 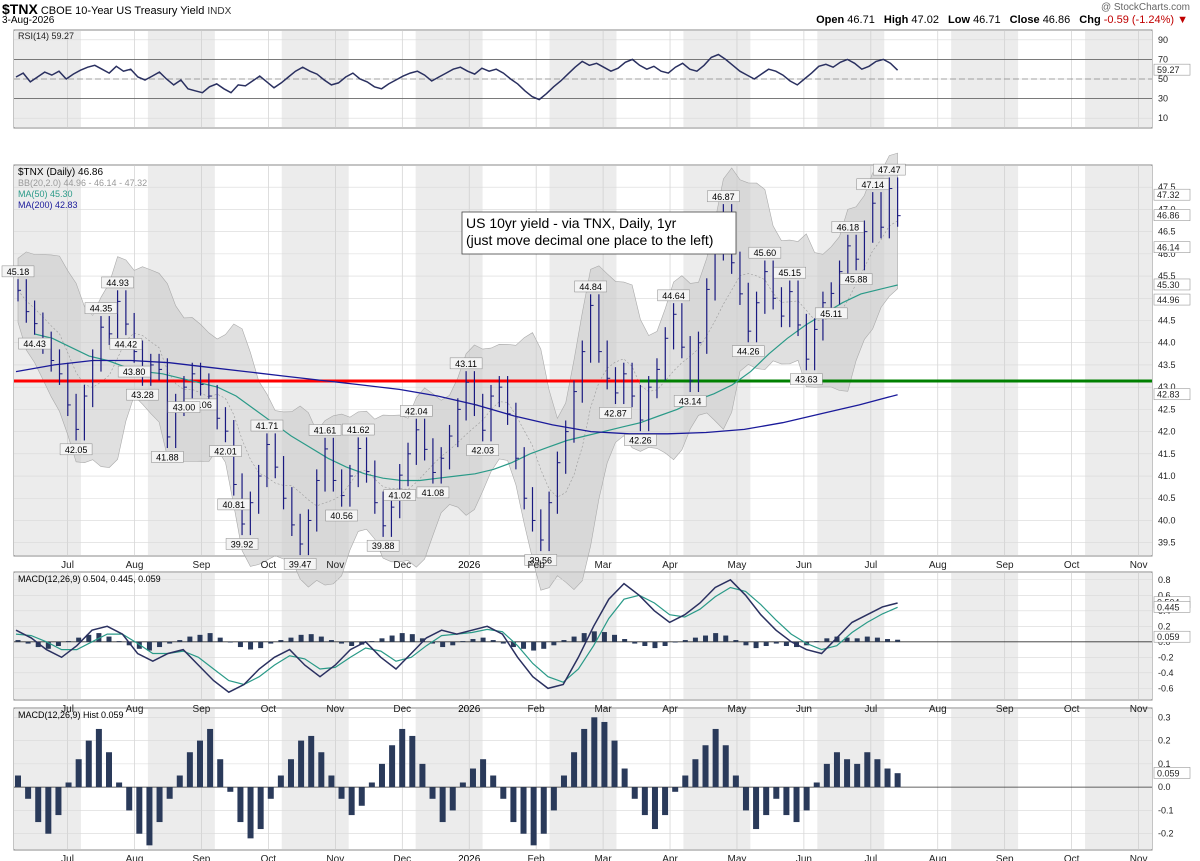 What do you see at coordinates (134, 372) in the screenshot?
I see `price-label: 43.80` at bounding box center [134, 372].